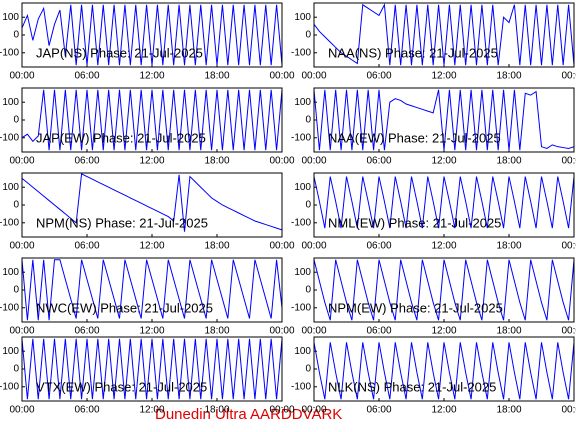  Describe the element at coordinates (414, 137) in the screenshot. I see `panel-title: NAA(EW) Phase: 21-Jul-2025` at that location.